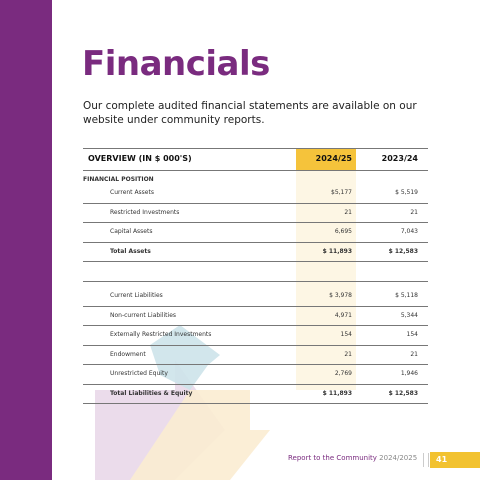 The width and height of the screenshot is (480, 480). Describe the element at coordinates (118, 179) in the screenshot. I see `section-label: FINANCIAL POSITION` at that location.